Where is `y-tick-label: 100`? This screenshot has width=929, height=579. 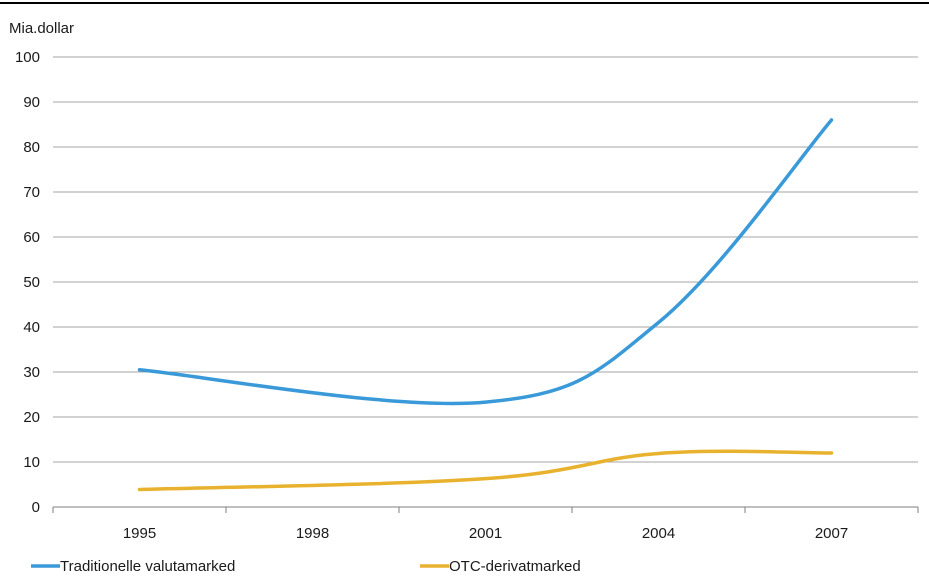 y-tick-label: 100 is located at coordinates (27, 57).